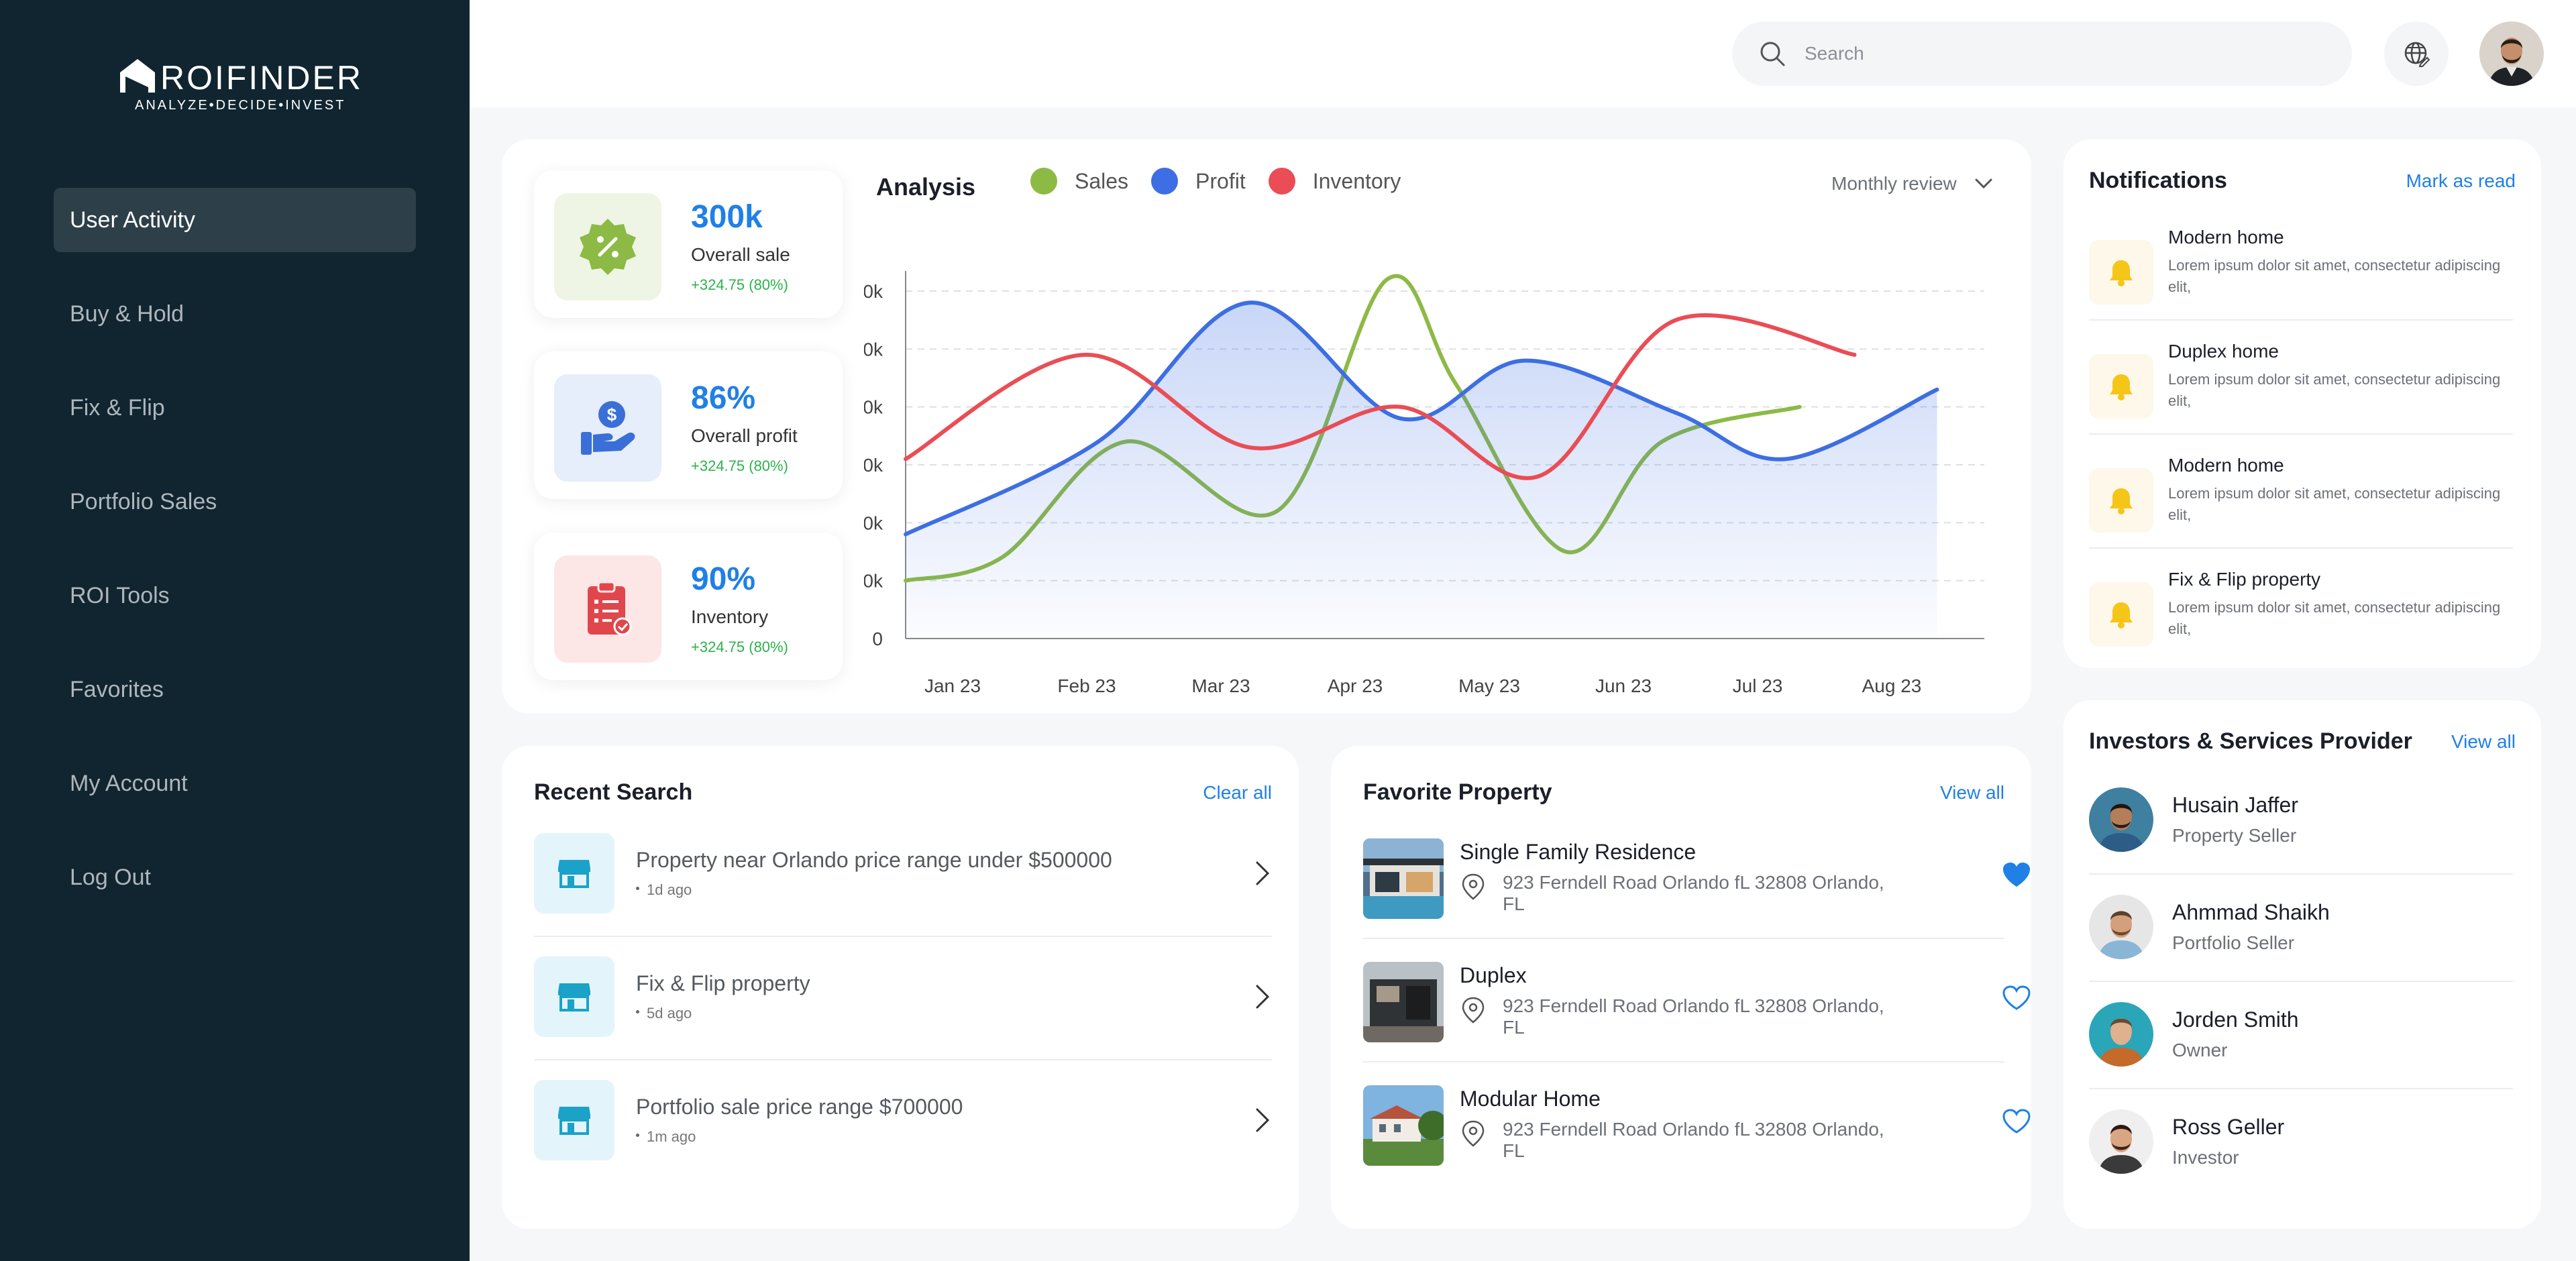 The image size is (2576, 1261). Describe the element at coordinates (1102, 180) in the screenshot. I see `legend-label: Sales` at that location.